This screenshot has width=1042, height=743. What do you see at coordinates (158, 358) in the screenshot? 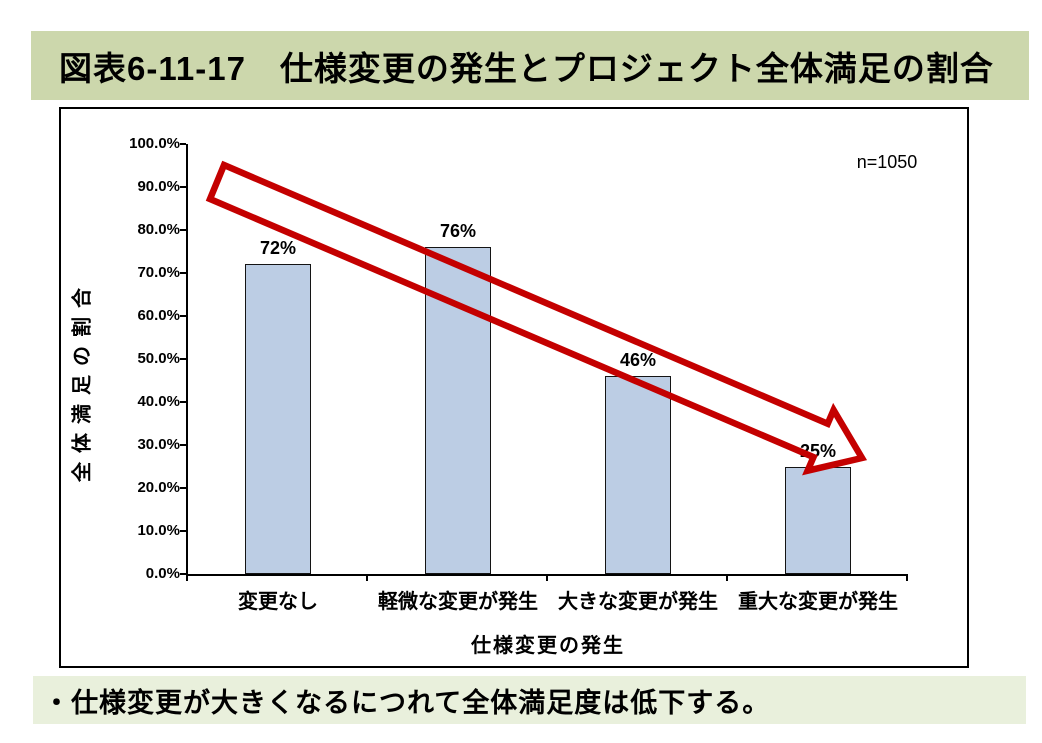
I see `y-tick-label: 50.0%` at bounding box center [158, 358].